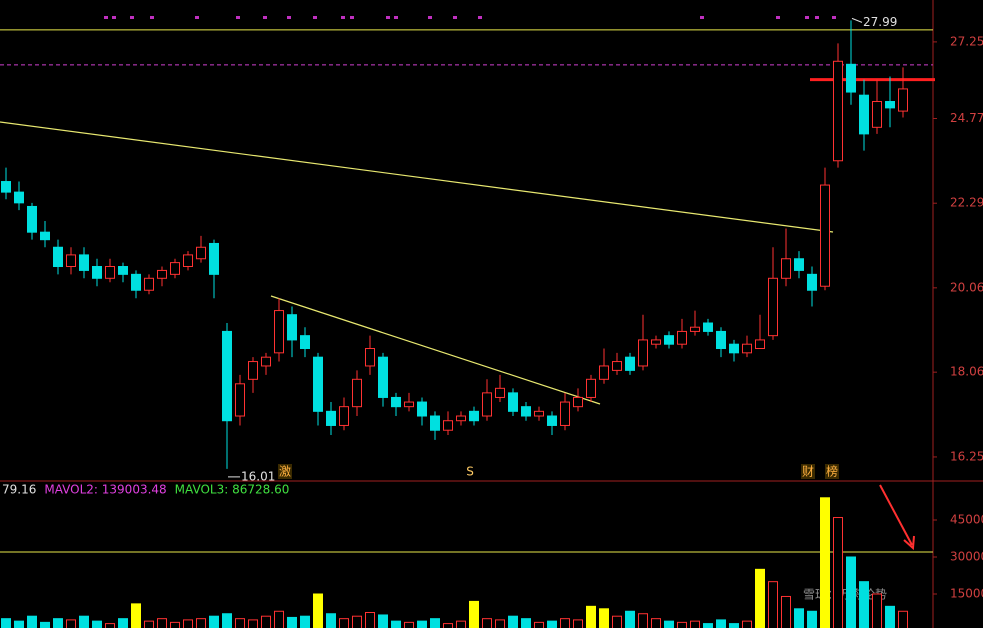 The height and width of the screenshot is (628, 983). Describe the element at coordinates (966, 456) in the screenshot. I see `y-tick-label: 16.25` at that location.